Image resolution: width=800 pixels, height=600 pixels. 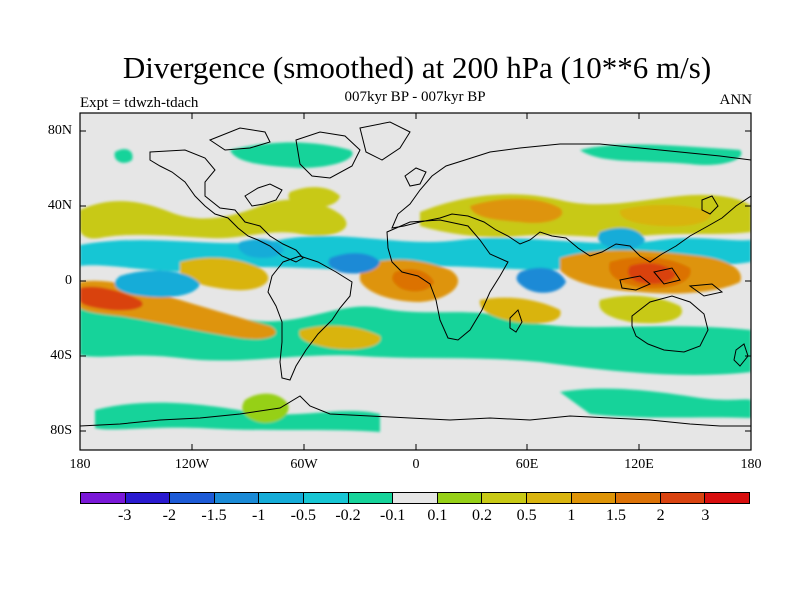 I want to click on lon-label: 60W, so click(x=304, y=464).